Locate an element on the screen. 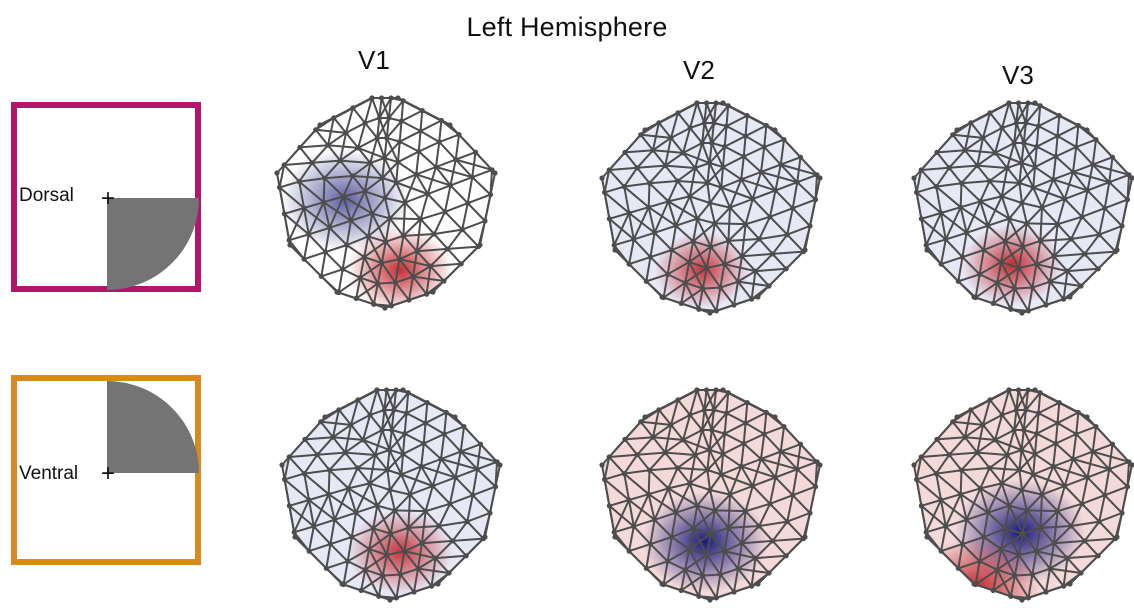 The width and height of the screenshot is (1134, 612). mesh-ventral-v1 is located at coordinates (391, 495).